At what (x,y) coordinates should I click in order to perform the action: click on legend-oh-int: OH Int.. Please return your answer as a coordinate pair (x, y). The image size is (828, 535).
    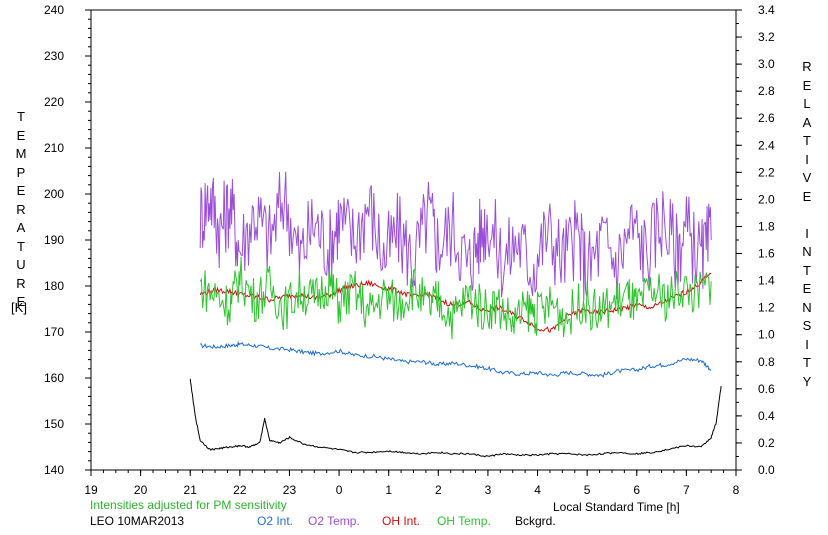
    Looking at the image, I should click on (401, 521).